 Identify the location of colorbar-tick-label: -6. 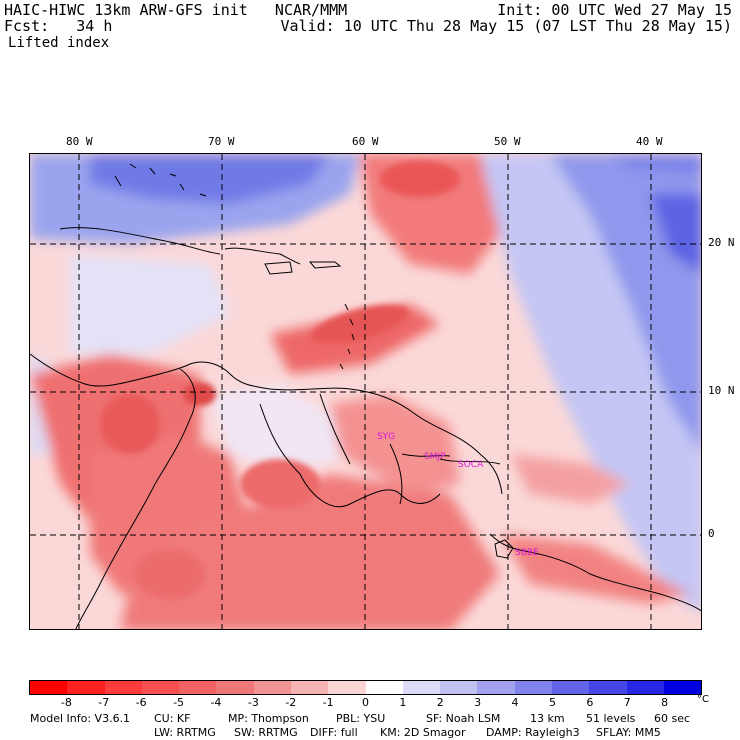
(141, 702).